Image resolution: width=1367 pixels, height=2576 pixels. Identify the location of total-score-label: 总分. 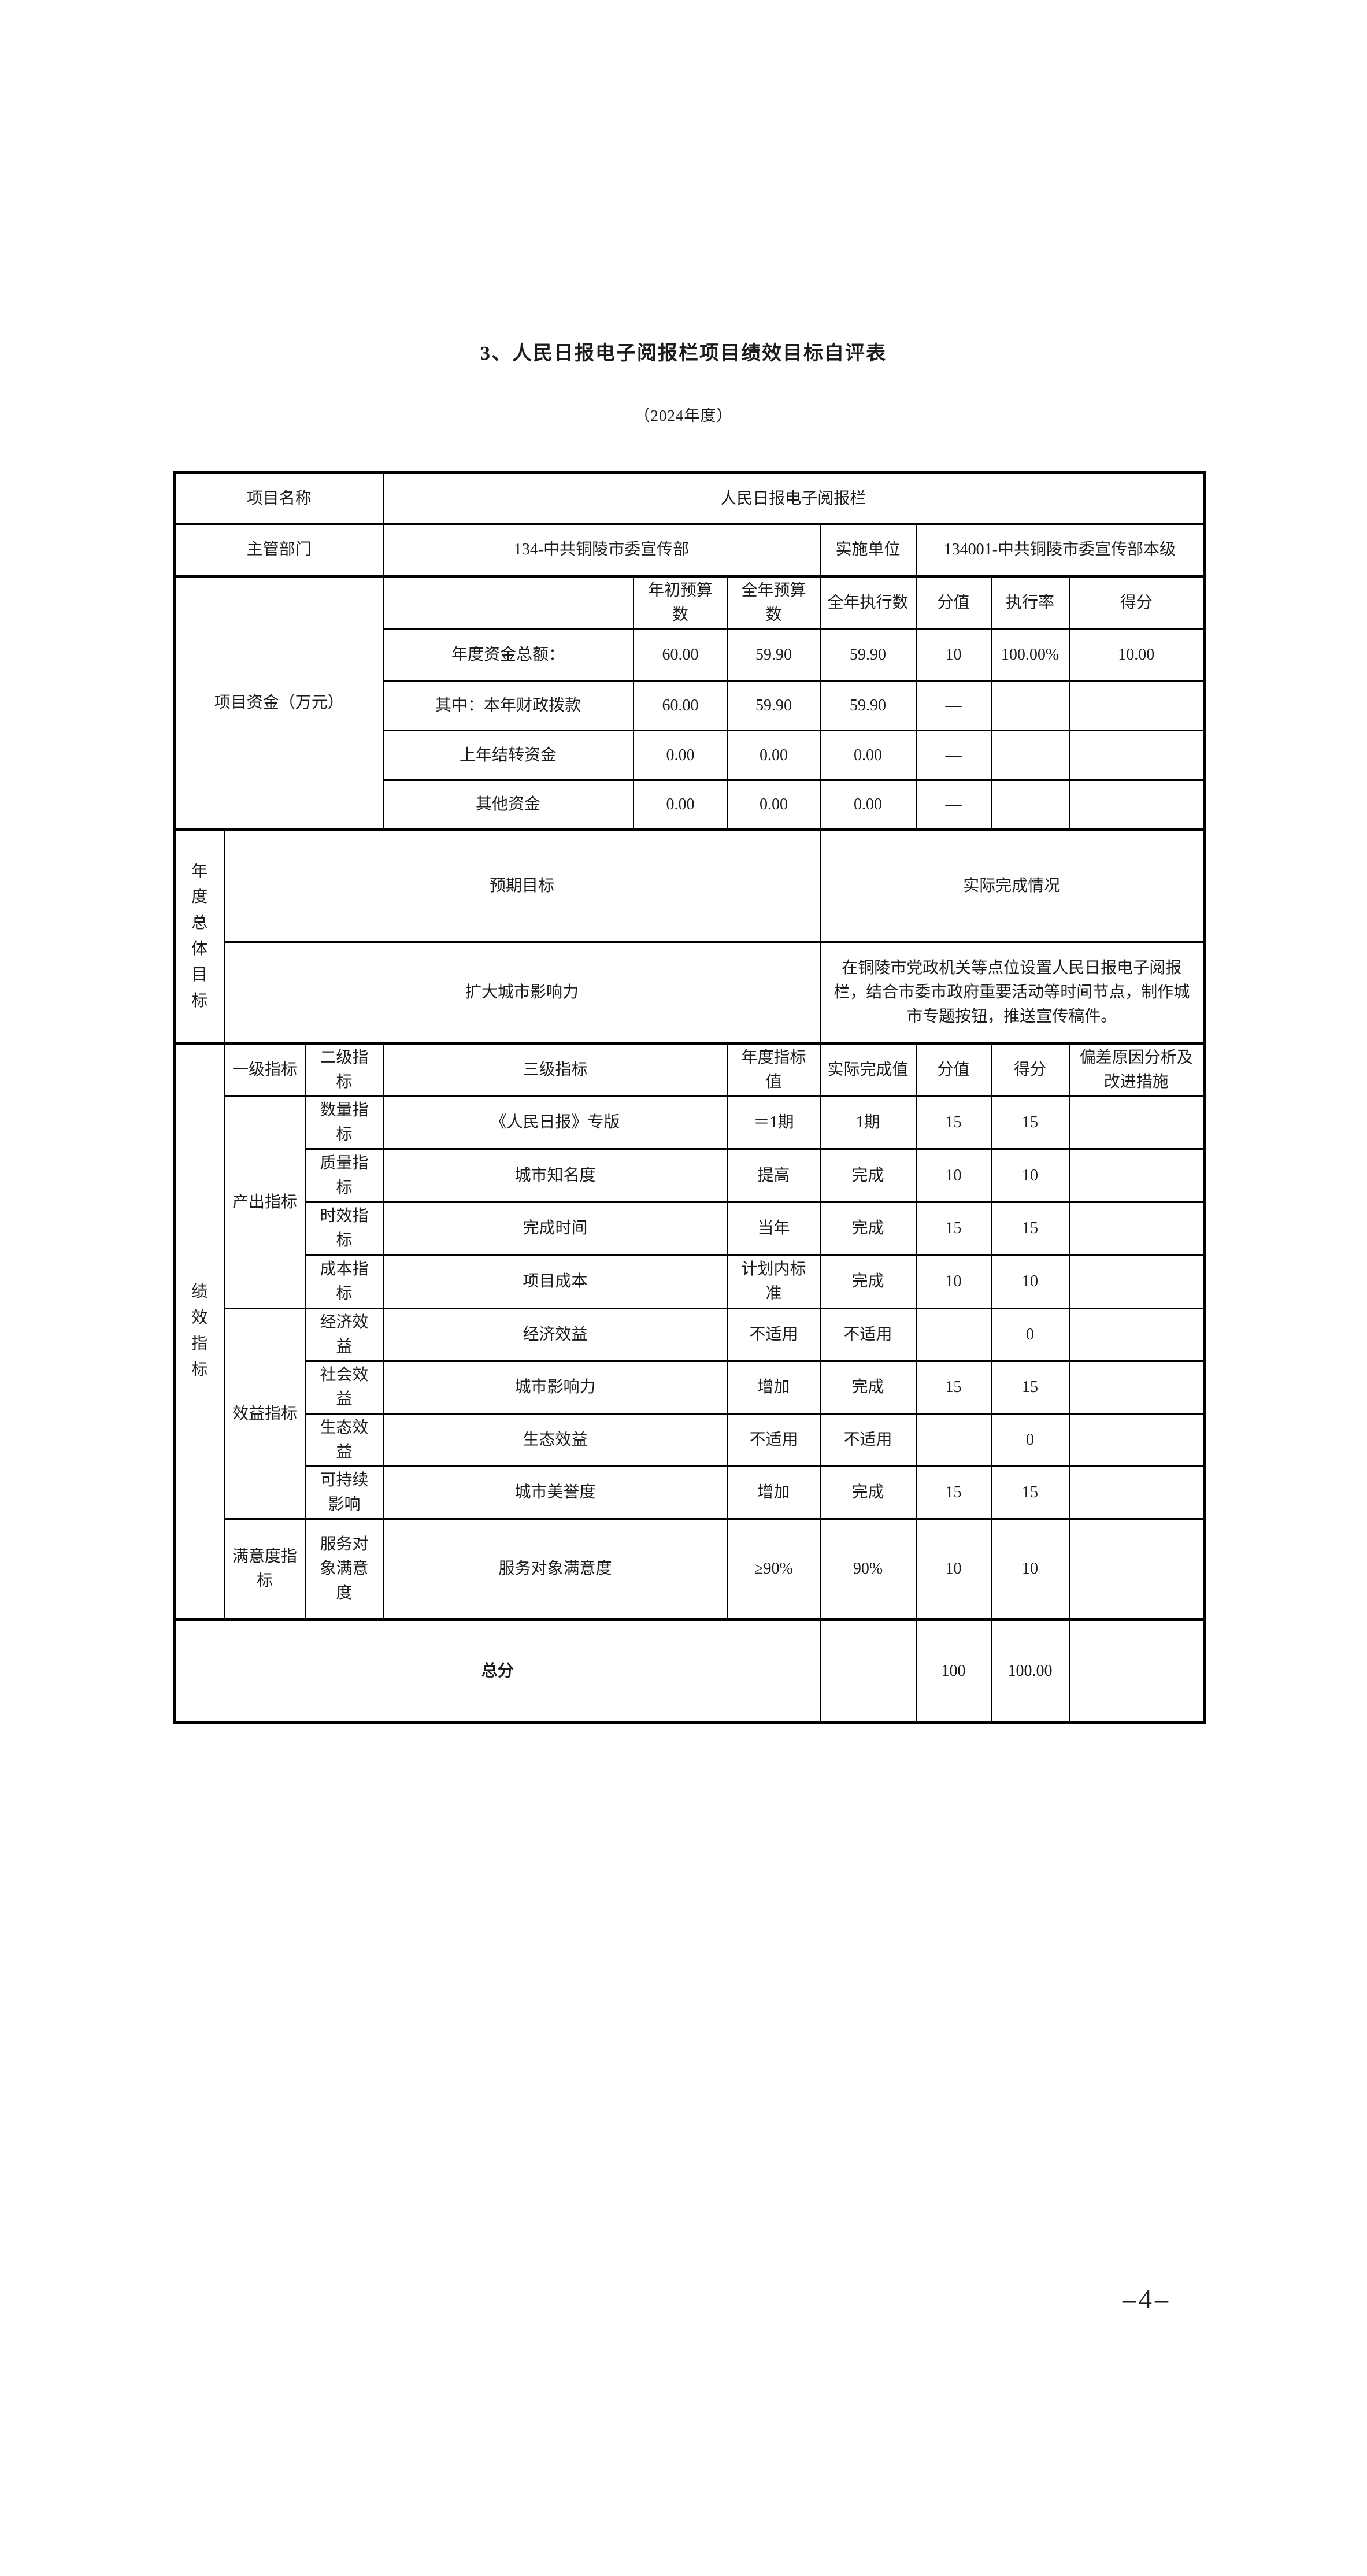
(497, 1671).